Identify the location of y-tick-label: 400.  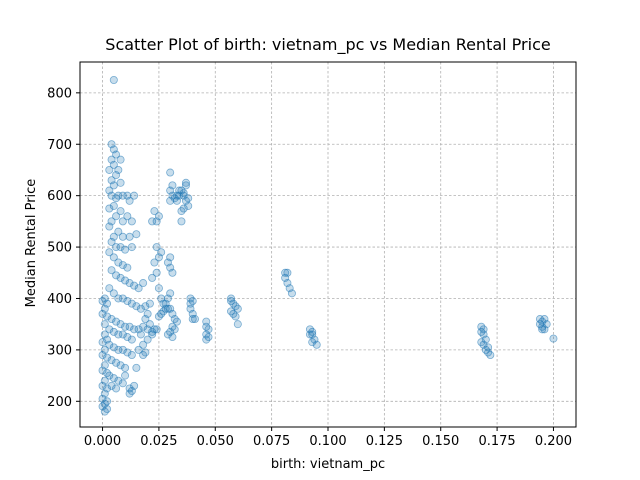
(59, 299).